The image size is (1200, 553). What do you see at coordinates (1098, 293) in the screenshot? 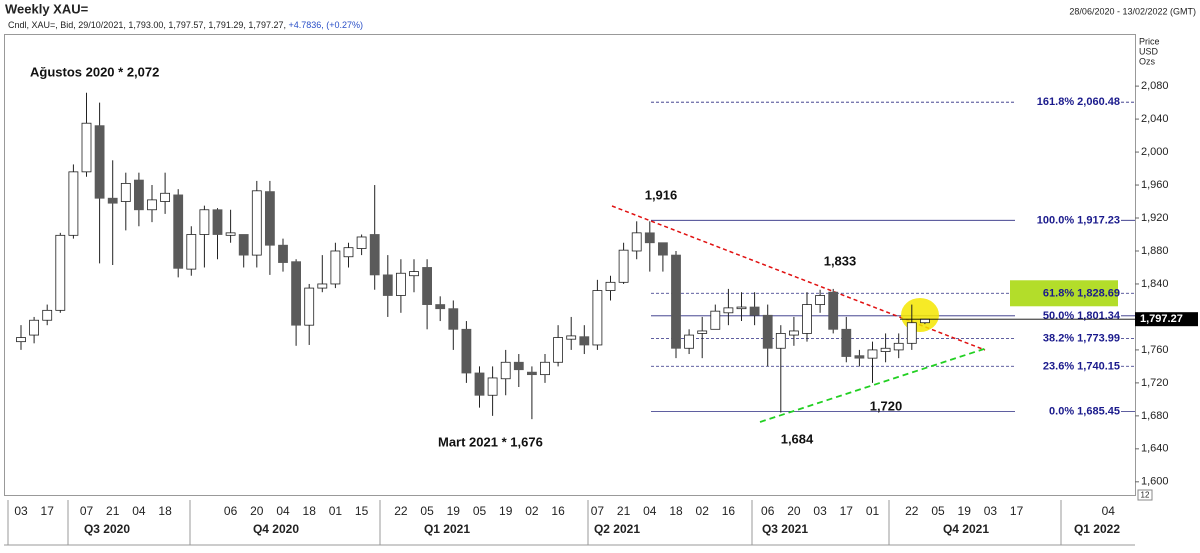
I see `fib-value: 1,828.69` at bounding box center [1098, 293].